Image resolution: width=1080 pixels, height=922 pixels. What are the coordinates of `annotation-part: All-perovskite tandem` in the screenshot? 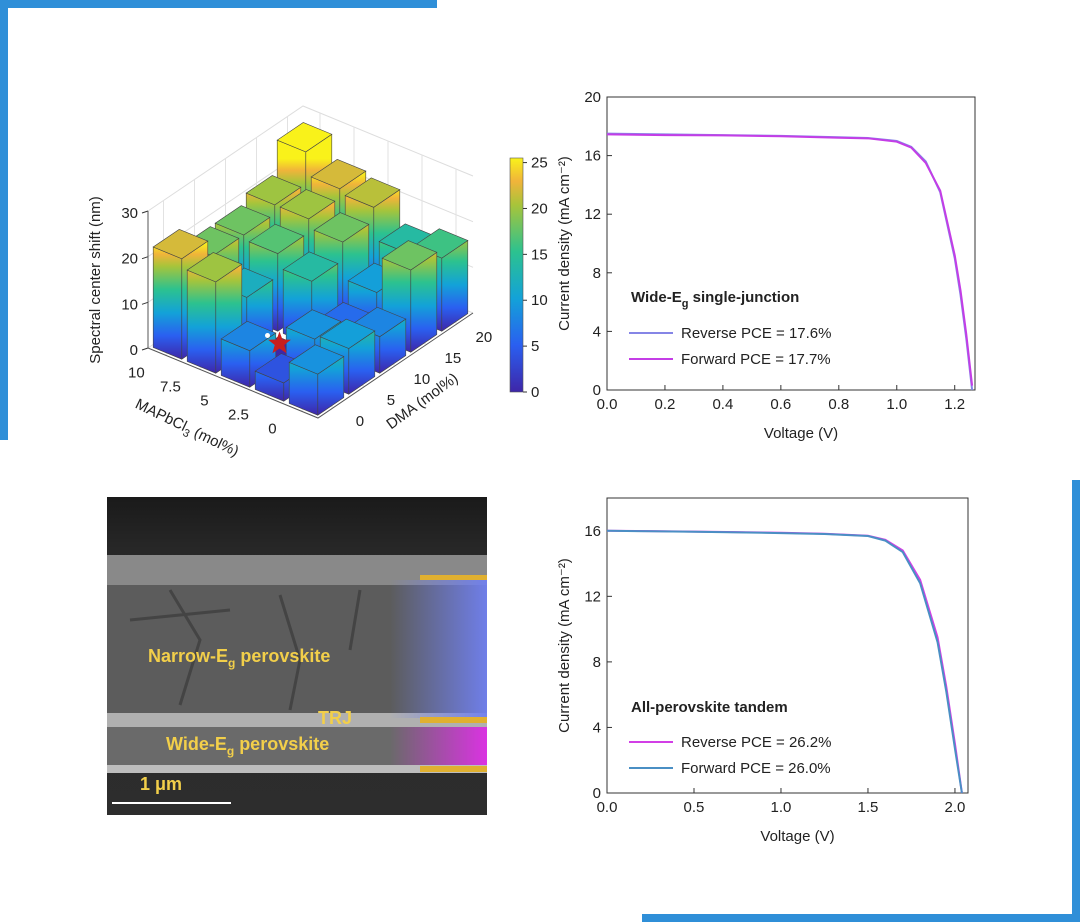 It's located at (709, 707).